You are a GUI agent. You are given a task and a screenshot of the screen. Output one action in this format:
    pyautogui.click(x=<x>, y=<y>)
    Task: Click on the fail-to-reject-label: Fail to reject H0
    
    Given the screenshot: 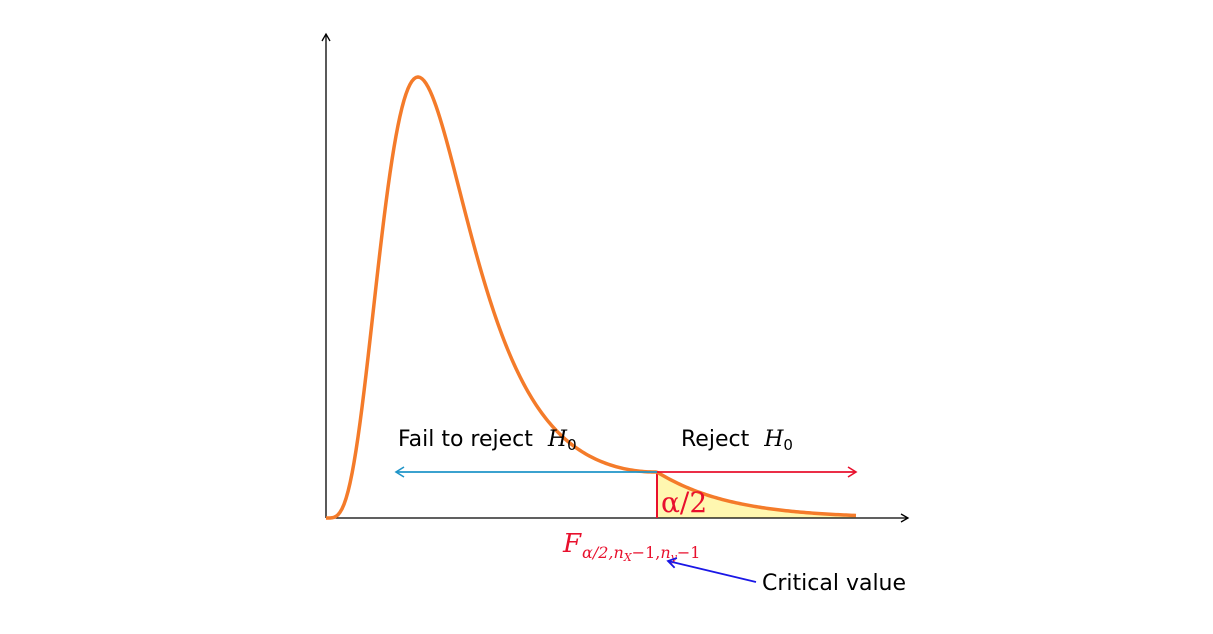 What is the action you would take?
    pyautogui.click(x=487, y=440)
    